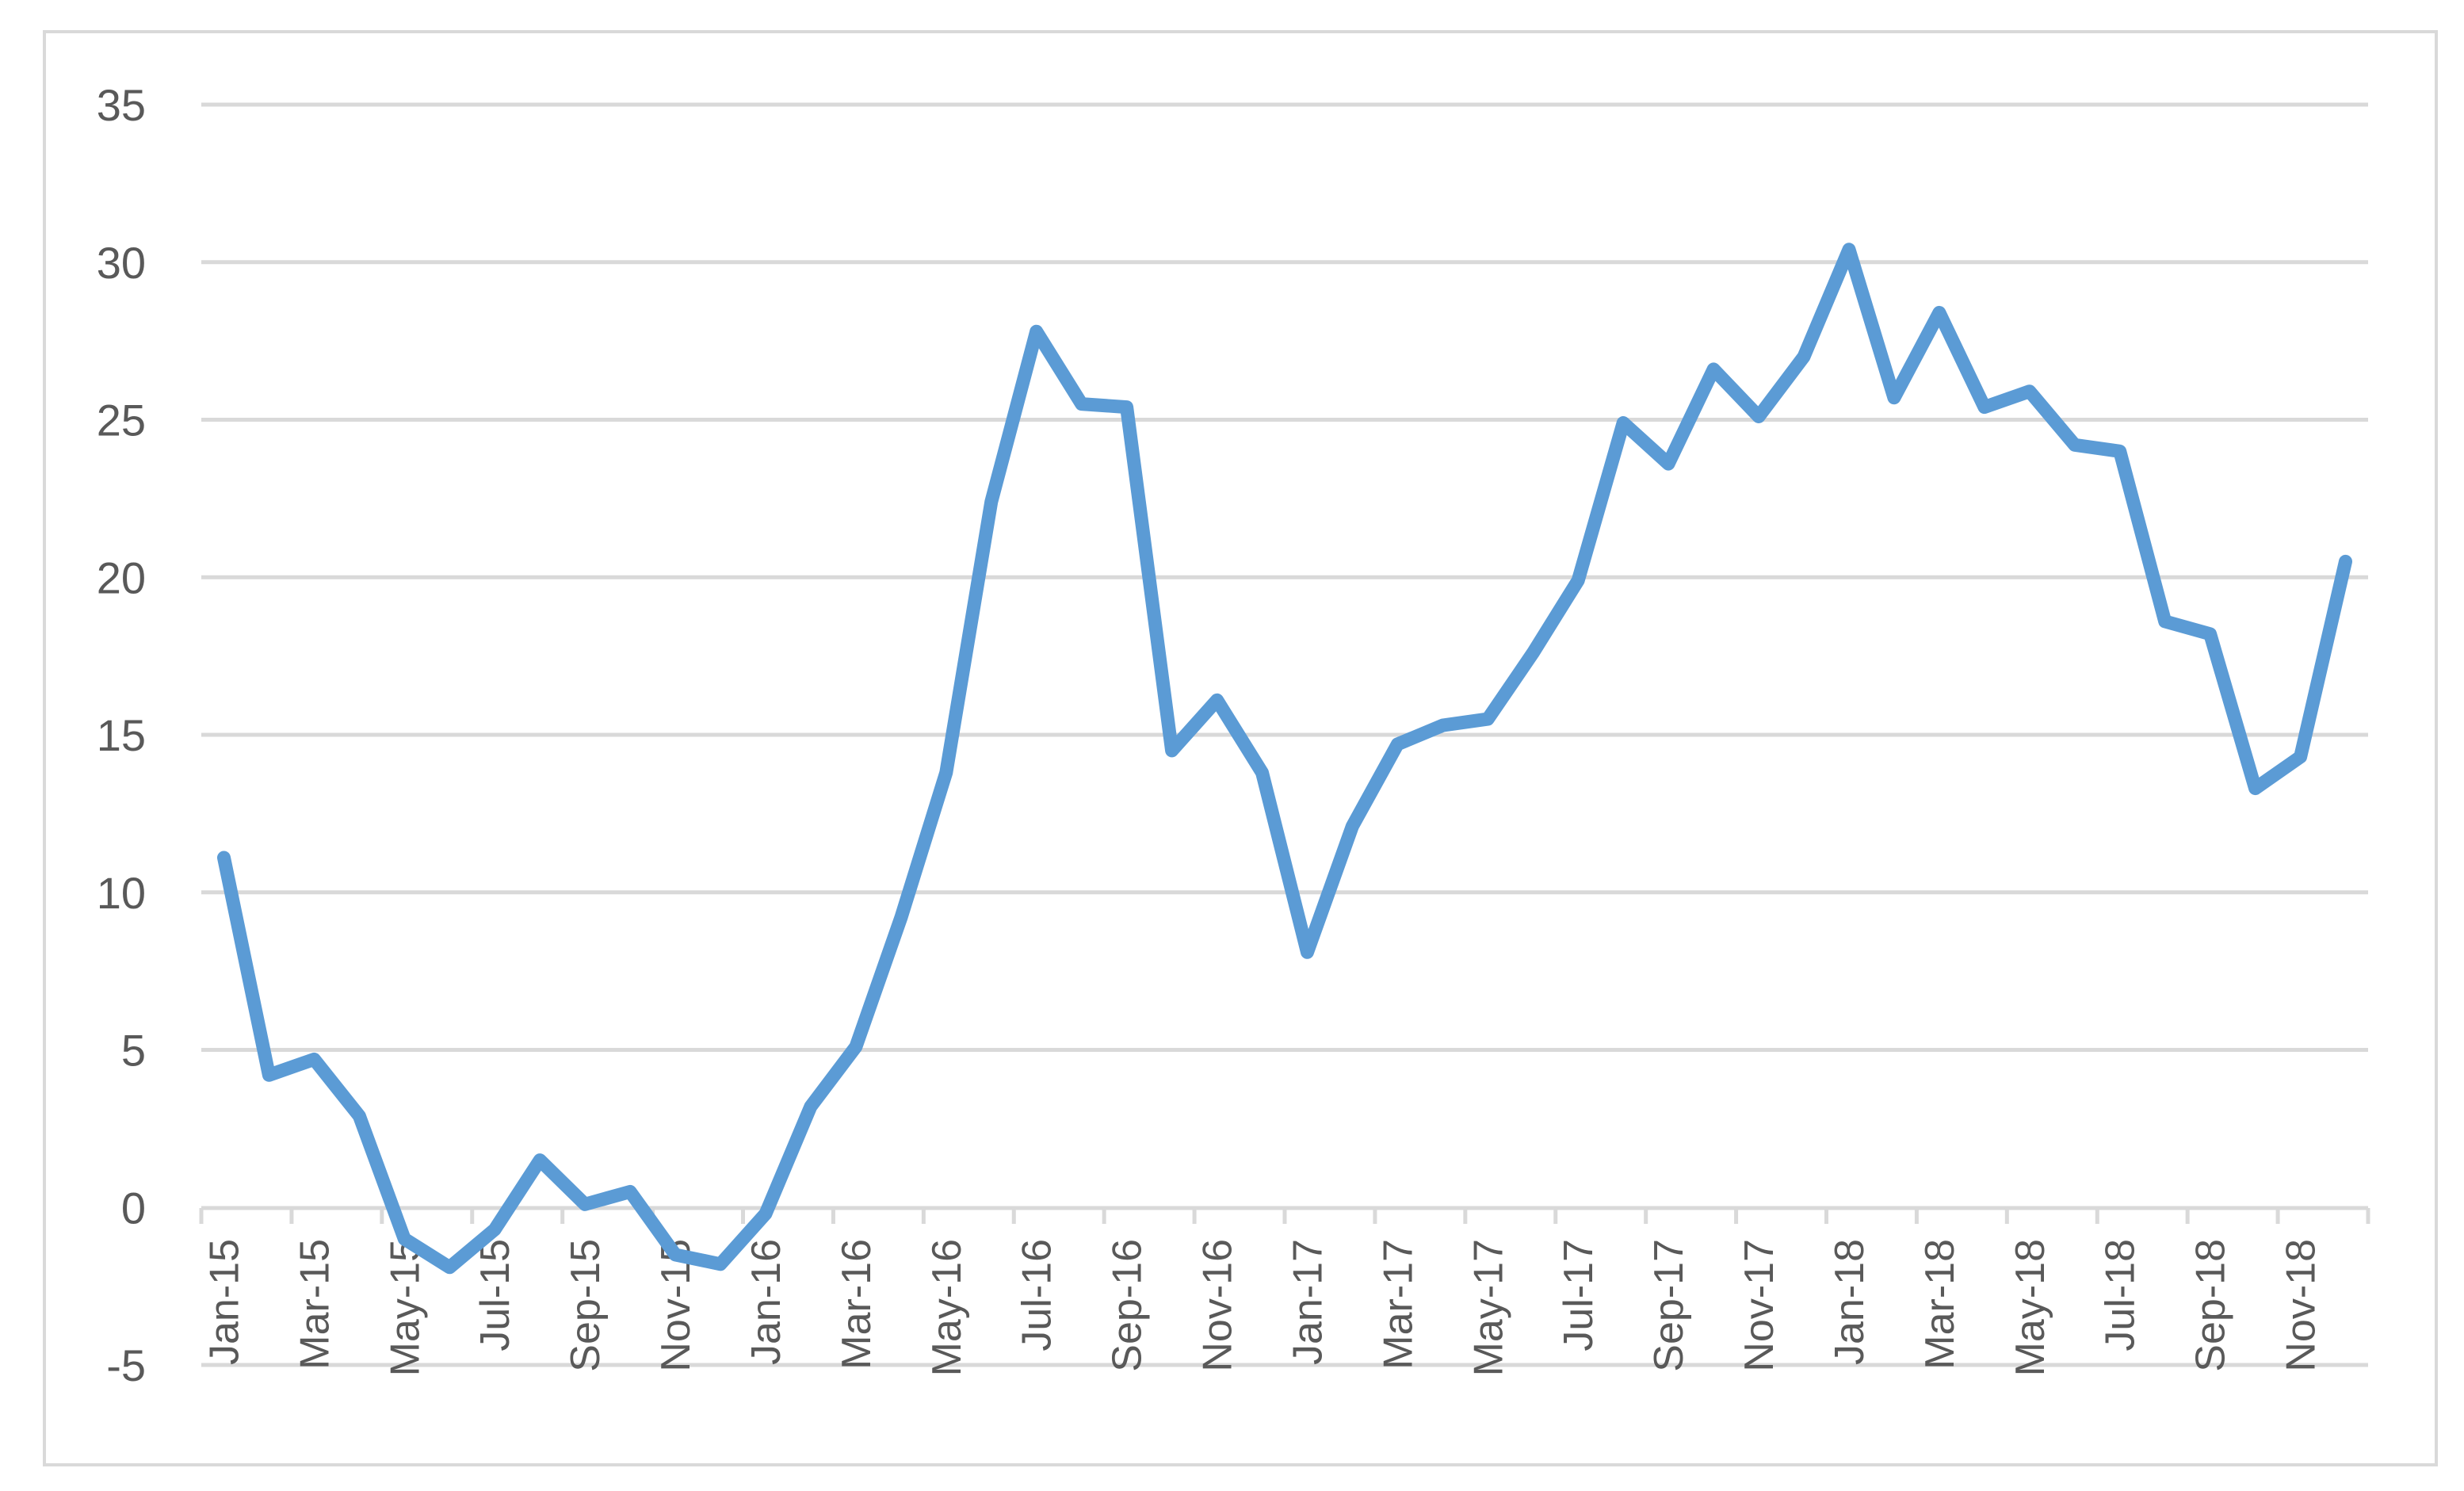 The height and width of the screenshot is (1491, 2464). What do you see at coordinates (133, 1051) in the screenshot?
I see `y-tick-label: 5` at bounding box center [133, 1051].